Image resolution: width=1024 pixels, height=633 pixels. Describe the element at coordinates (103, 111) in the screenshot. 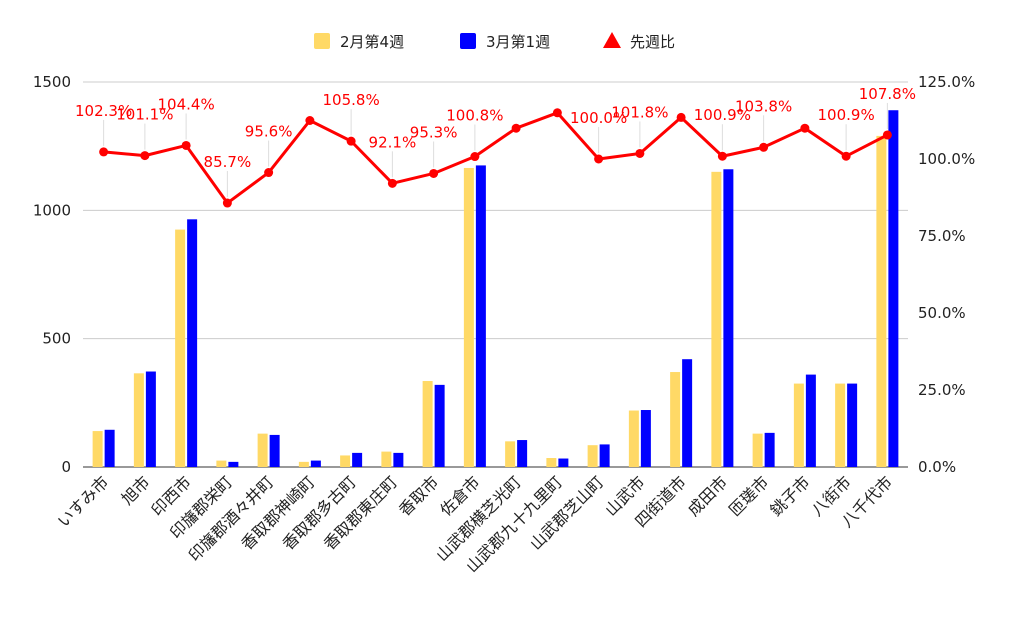

I see `data-label: 102.3%` at that location.